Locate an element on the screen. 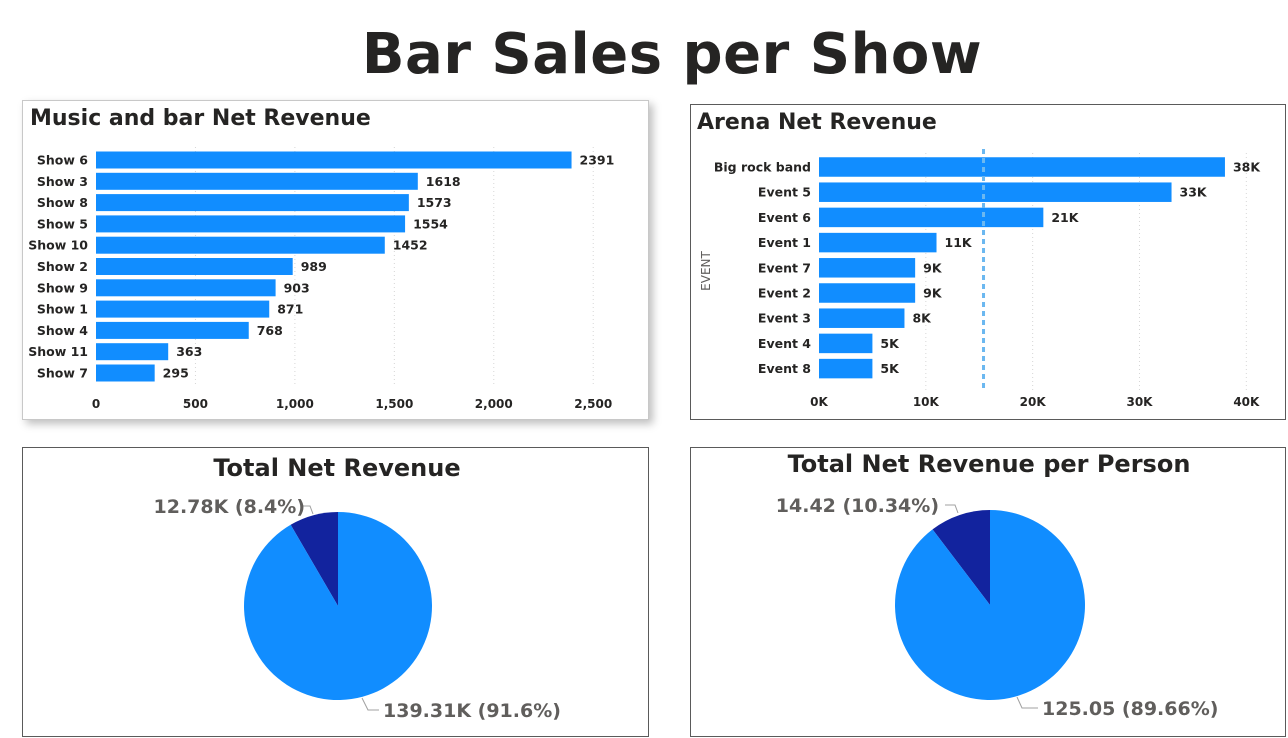 The image size is (1288, 738). data-label: 989 is located at coordinates (314, 266).